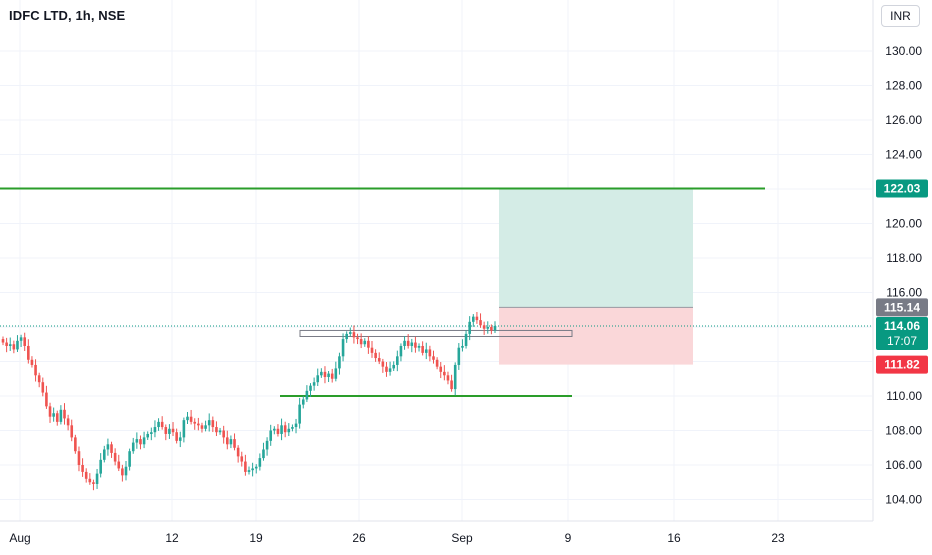 The width and height of the screenshot is (932, 555). Describe the element at coordinates (903, 431) in the screenshot. I see `y-tick-label: 108.00` at that location.